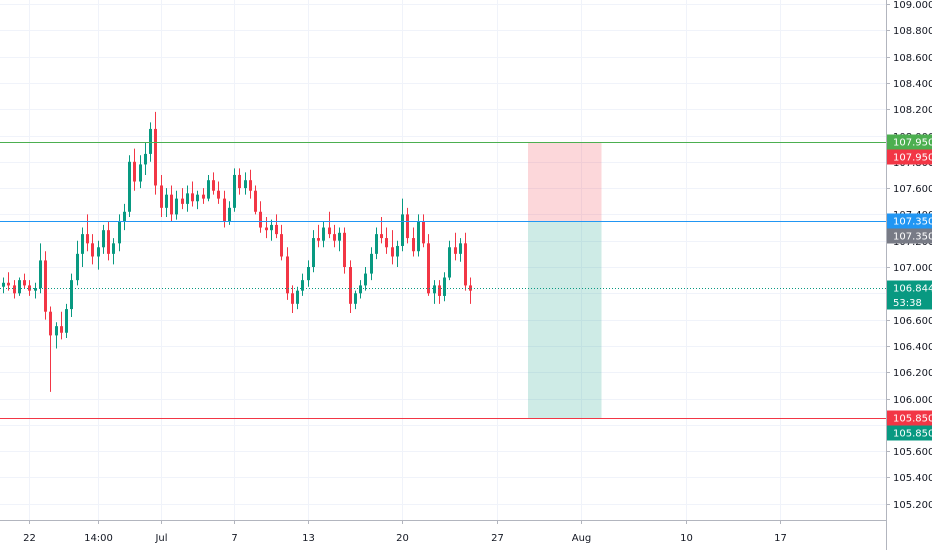 The width and height of the screenshot is (932, 550). I want to click on stop-secondary-label-bg, so click(909, 433).